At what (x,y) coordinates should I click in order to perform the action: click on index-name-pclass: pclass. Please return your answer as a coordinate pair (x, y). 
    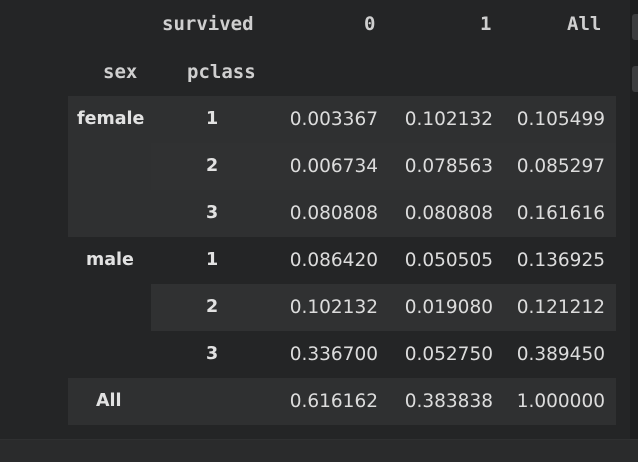
    Looking at the image, I should click on (221, 72).